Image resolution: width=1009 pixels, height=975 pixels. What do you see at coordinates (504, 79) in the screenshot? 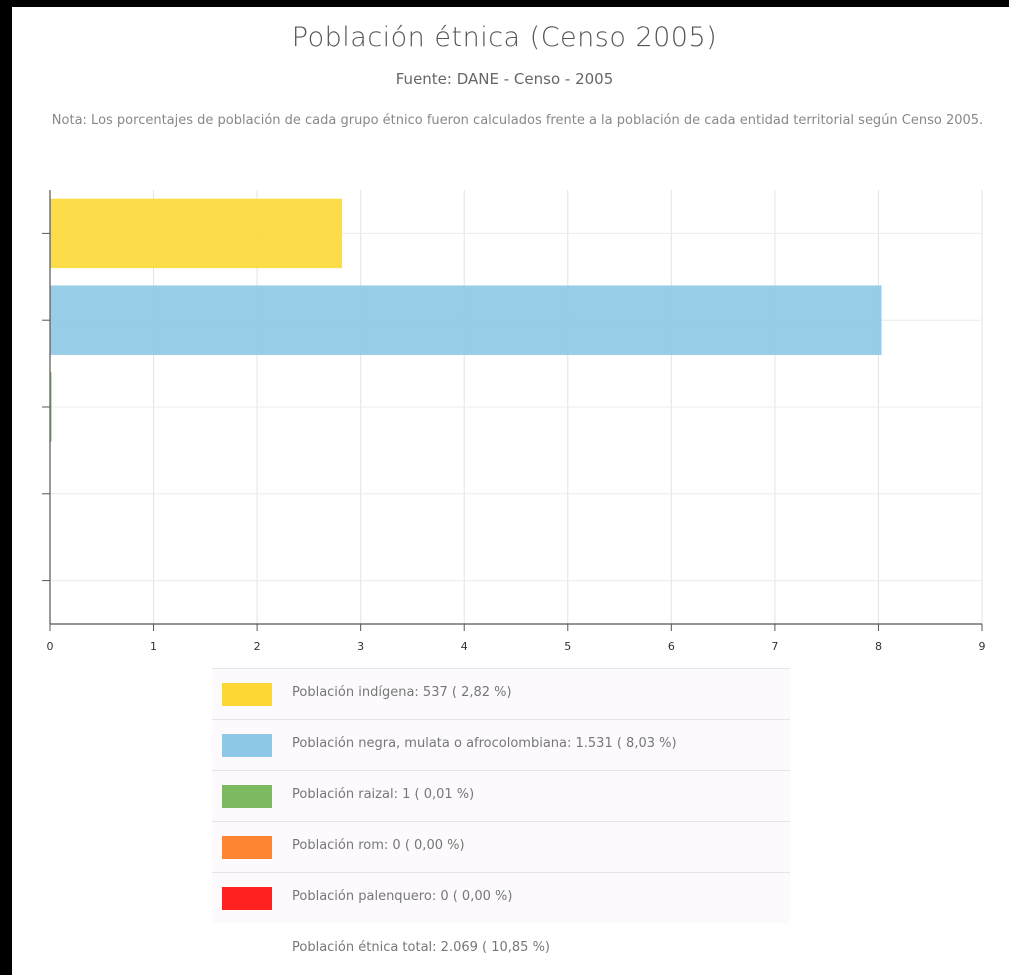
I see `chart-subtitle: Fuente: DANE - Censo - 2005` at bounding box center [504, 79].